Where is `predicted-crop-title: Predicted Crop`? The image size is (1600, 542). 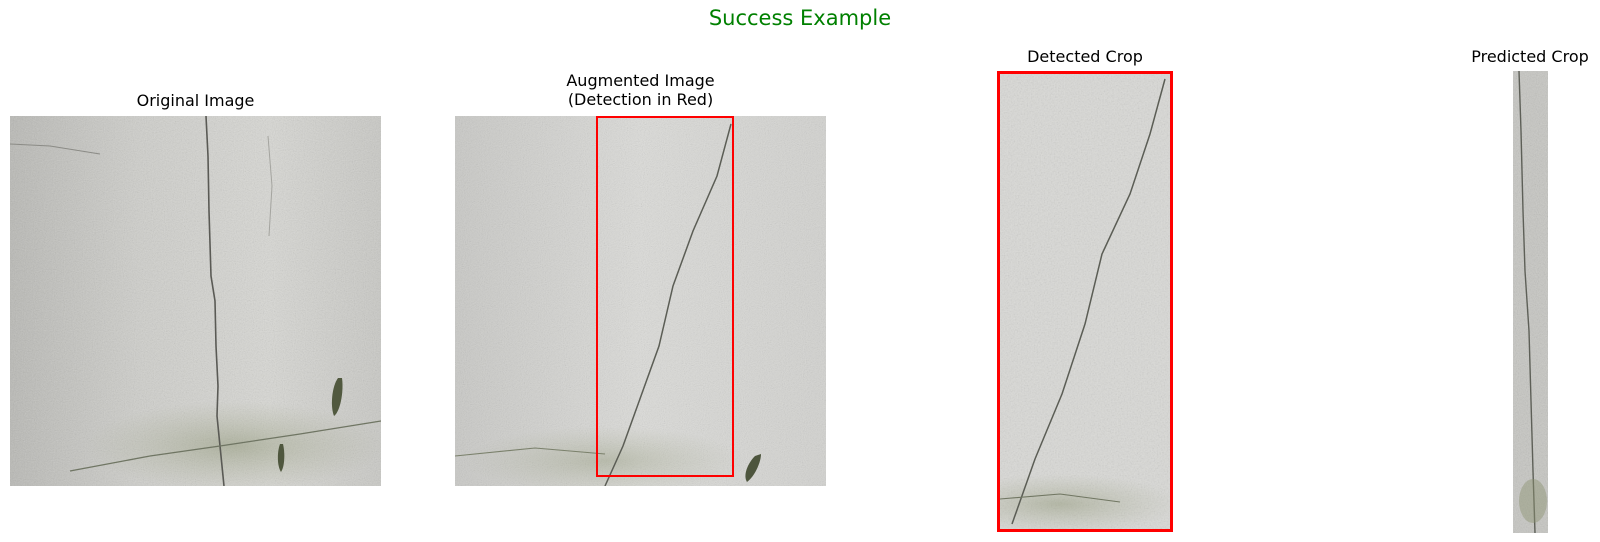
predicted-crop-title: Predicted Crop is located at coordinates (1530, 56).